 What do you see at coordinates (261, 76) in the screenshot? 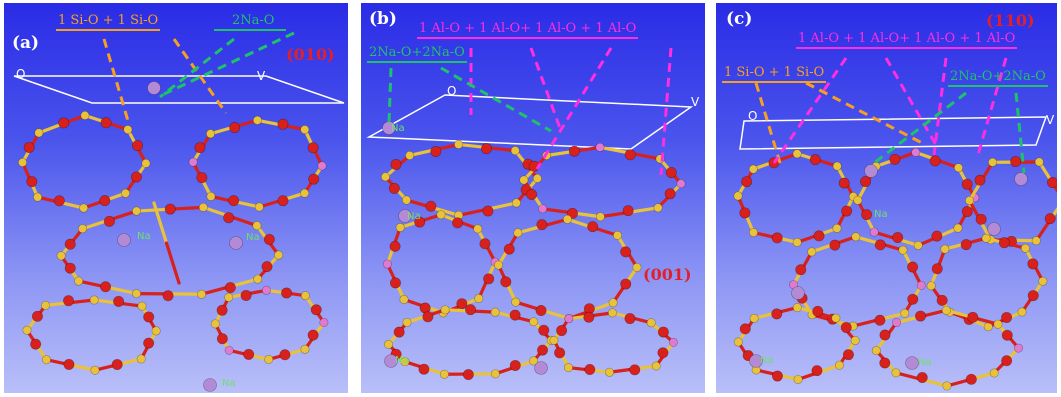
I see `axis-v-a: V` at bounding box center [261, 76].